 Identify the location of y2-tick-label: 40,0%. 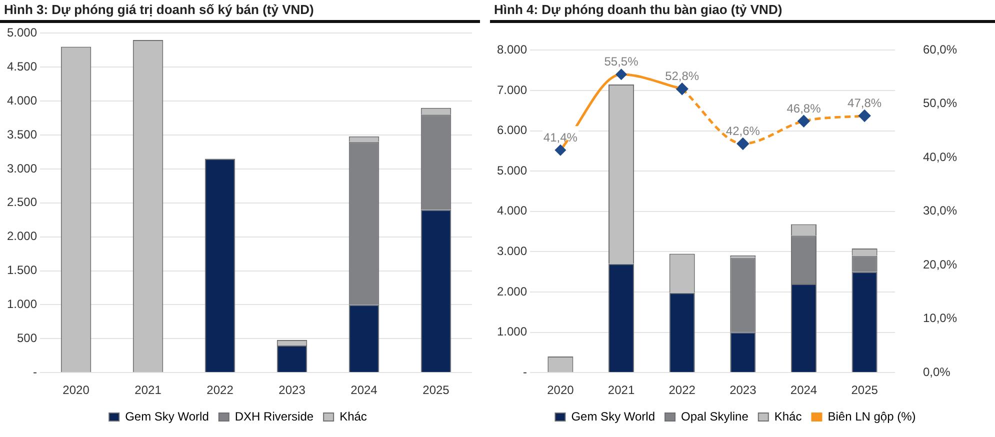
(940, 157).